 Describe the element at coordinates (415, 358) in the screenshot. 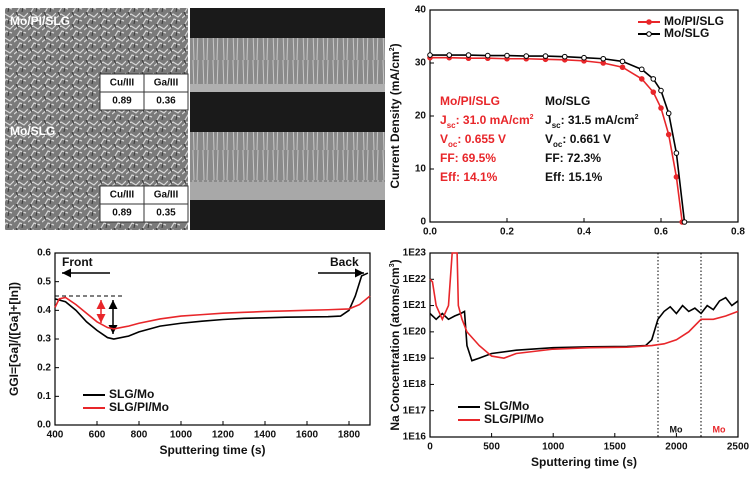

I see `y-tick-label: 1E19` at that location.